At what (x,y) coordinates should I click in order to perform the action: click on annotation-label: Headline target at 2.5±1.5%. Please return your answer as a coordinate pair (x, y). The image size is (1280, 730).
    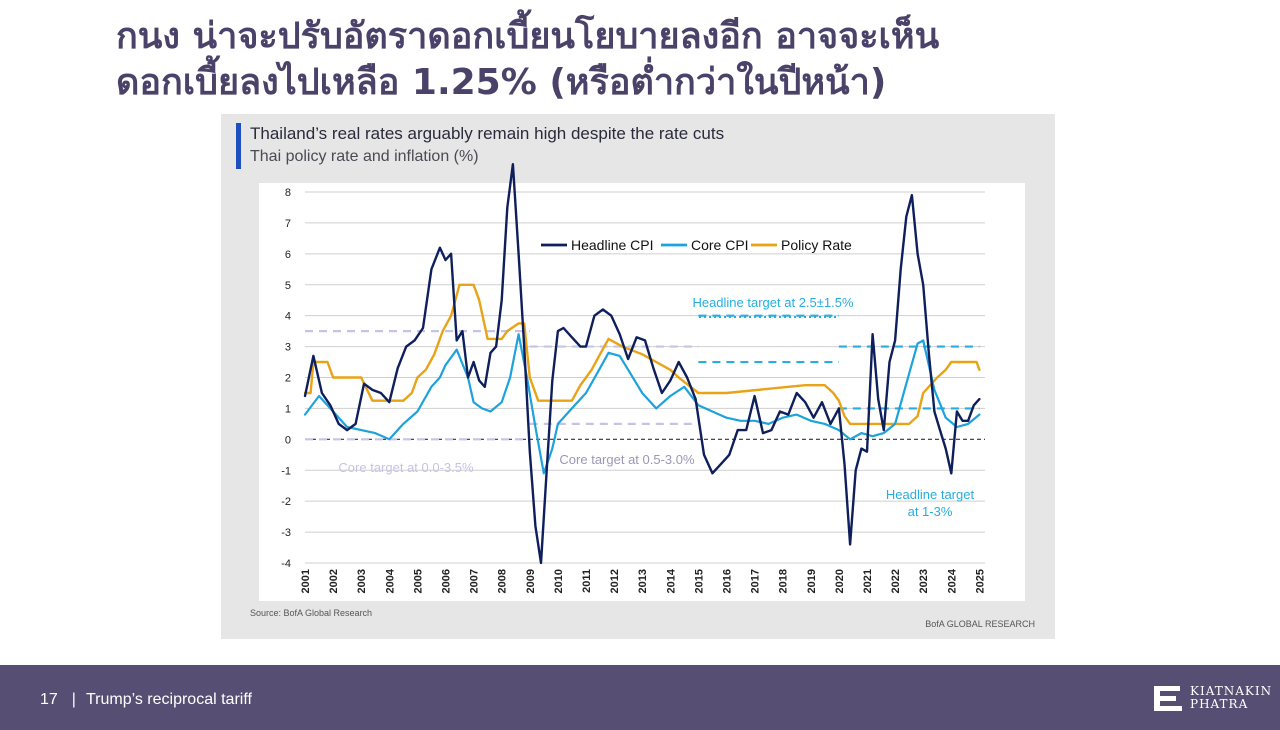
    Looking at the image, I should click on (773, 302).